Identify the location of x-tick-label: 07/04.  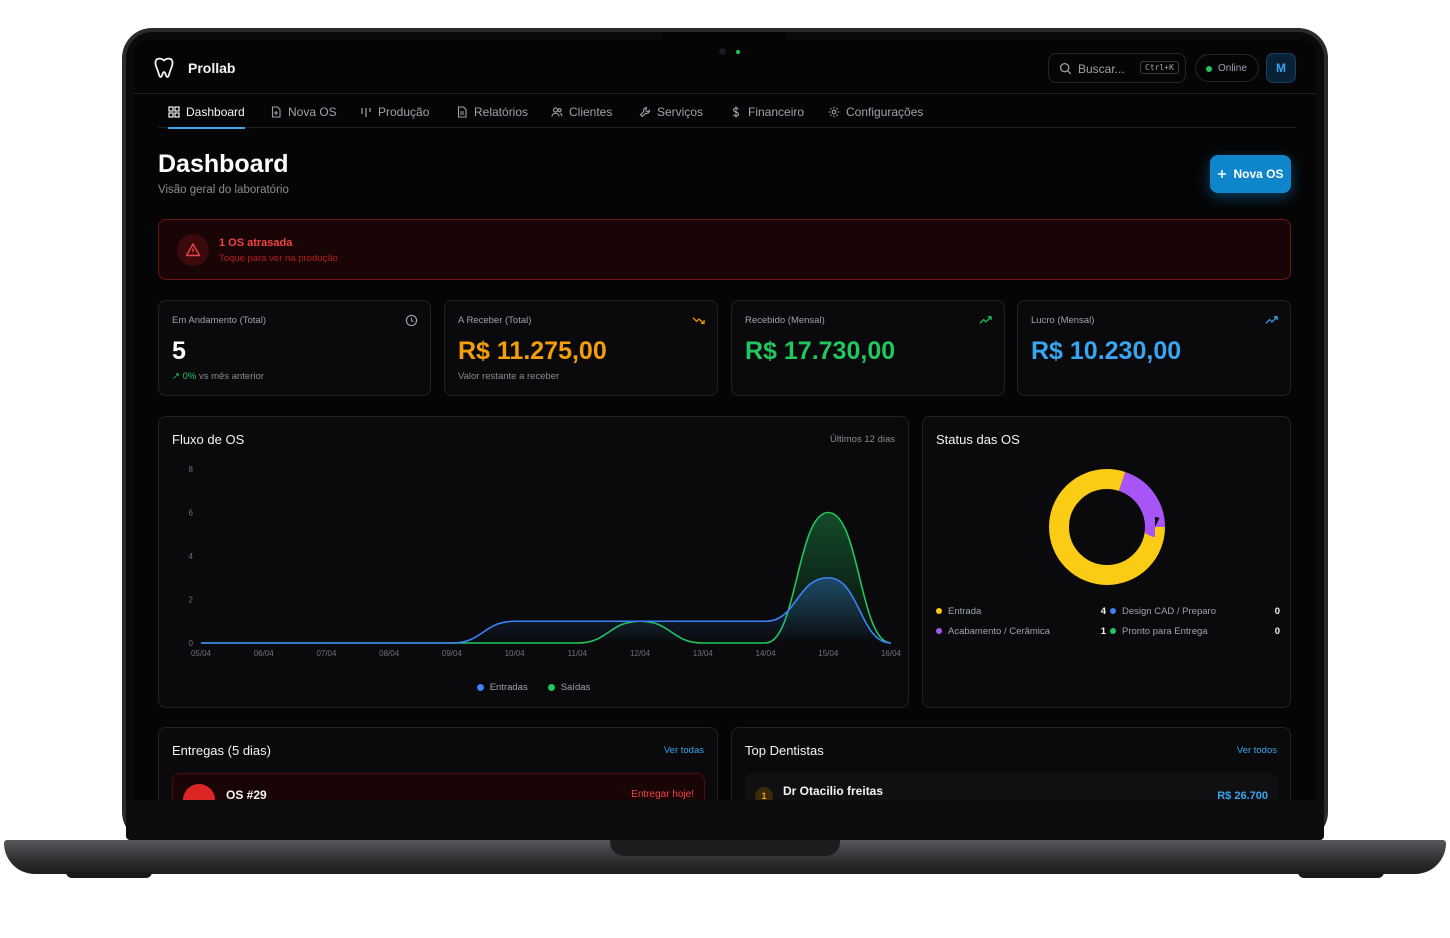
(326, 653).